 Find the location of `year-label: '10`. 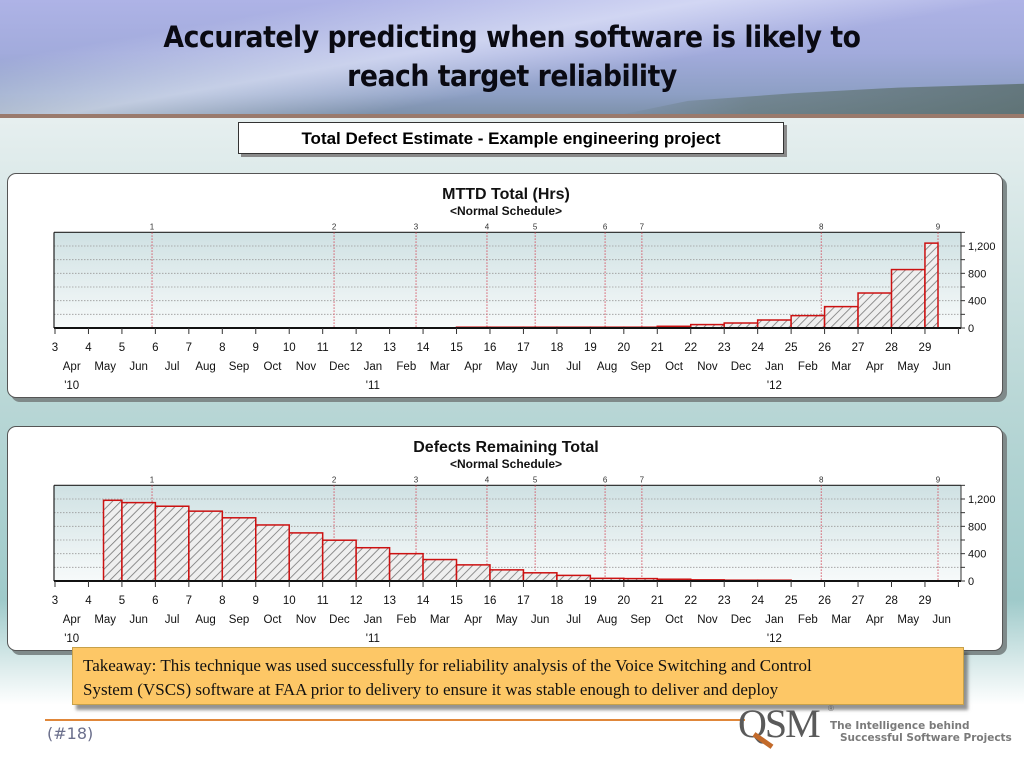

year-label: '10 is located at coordinates (71, 386).